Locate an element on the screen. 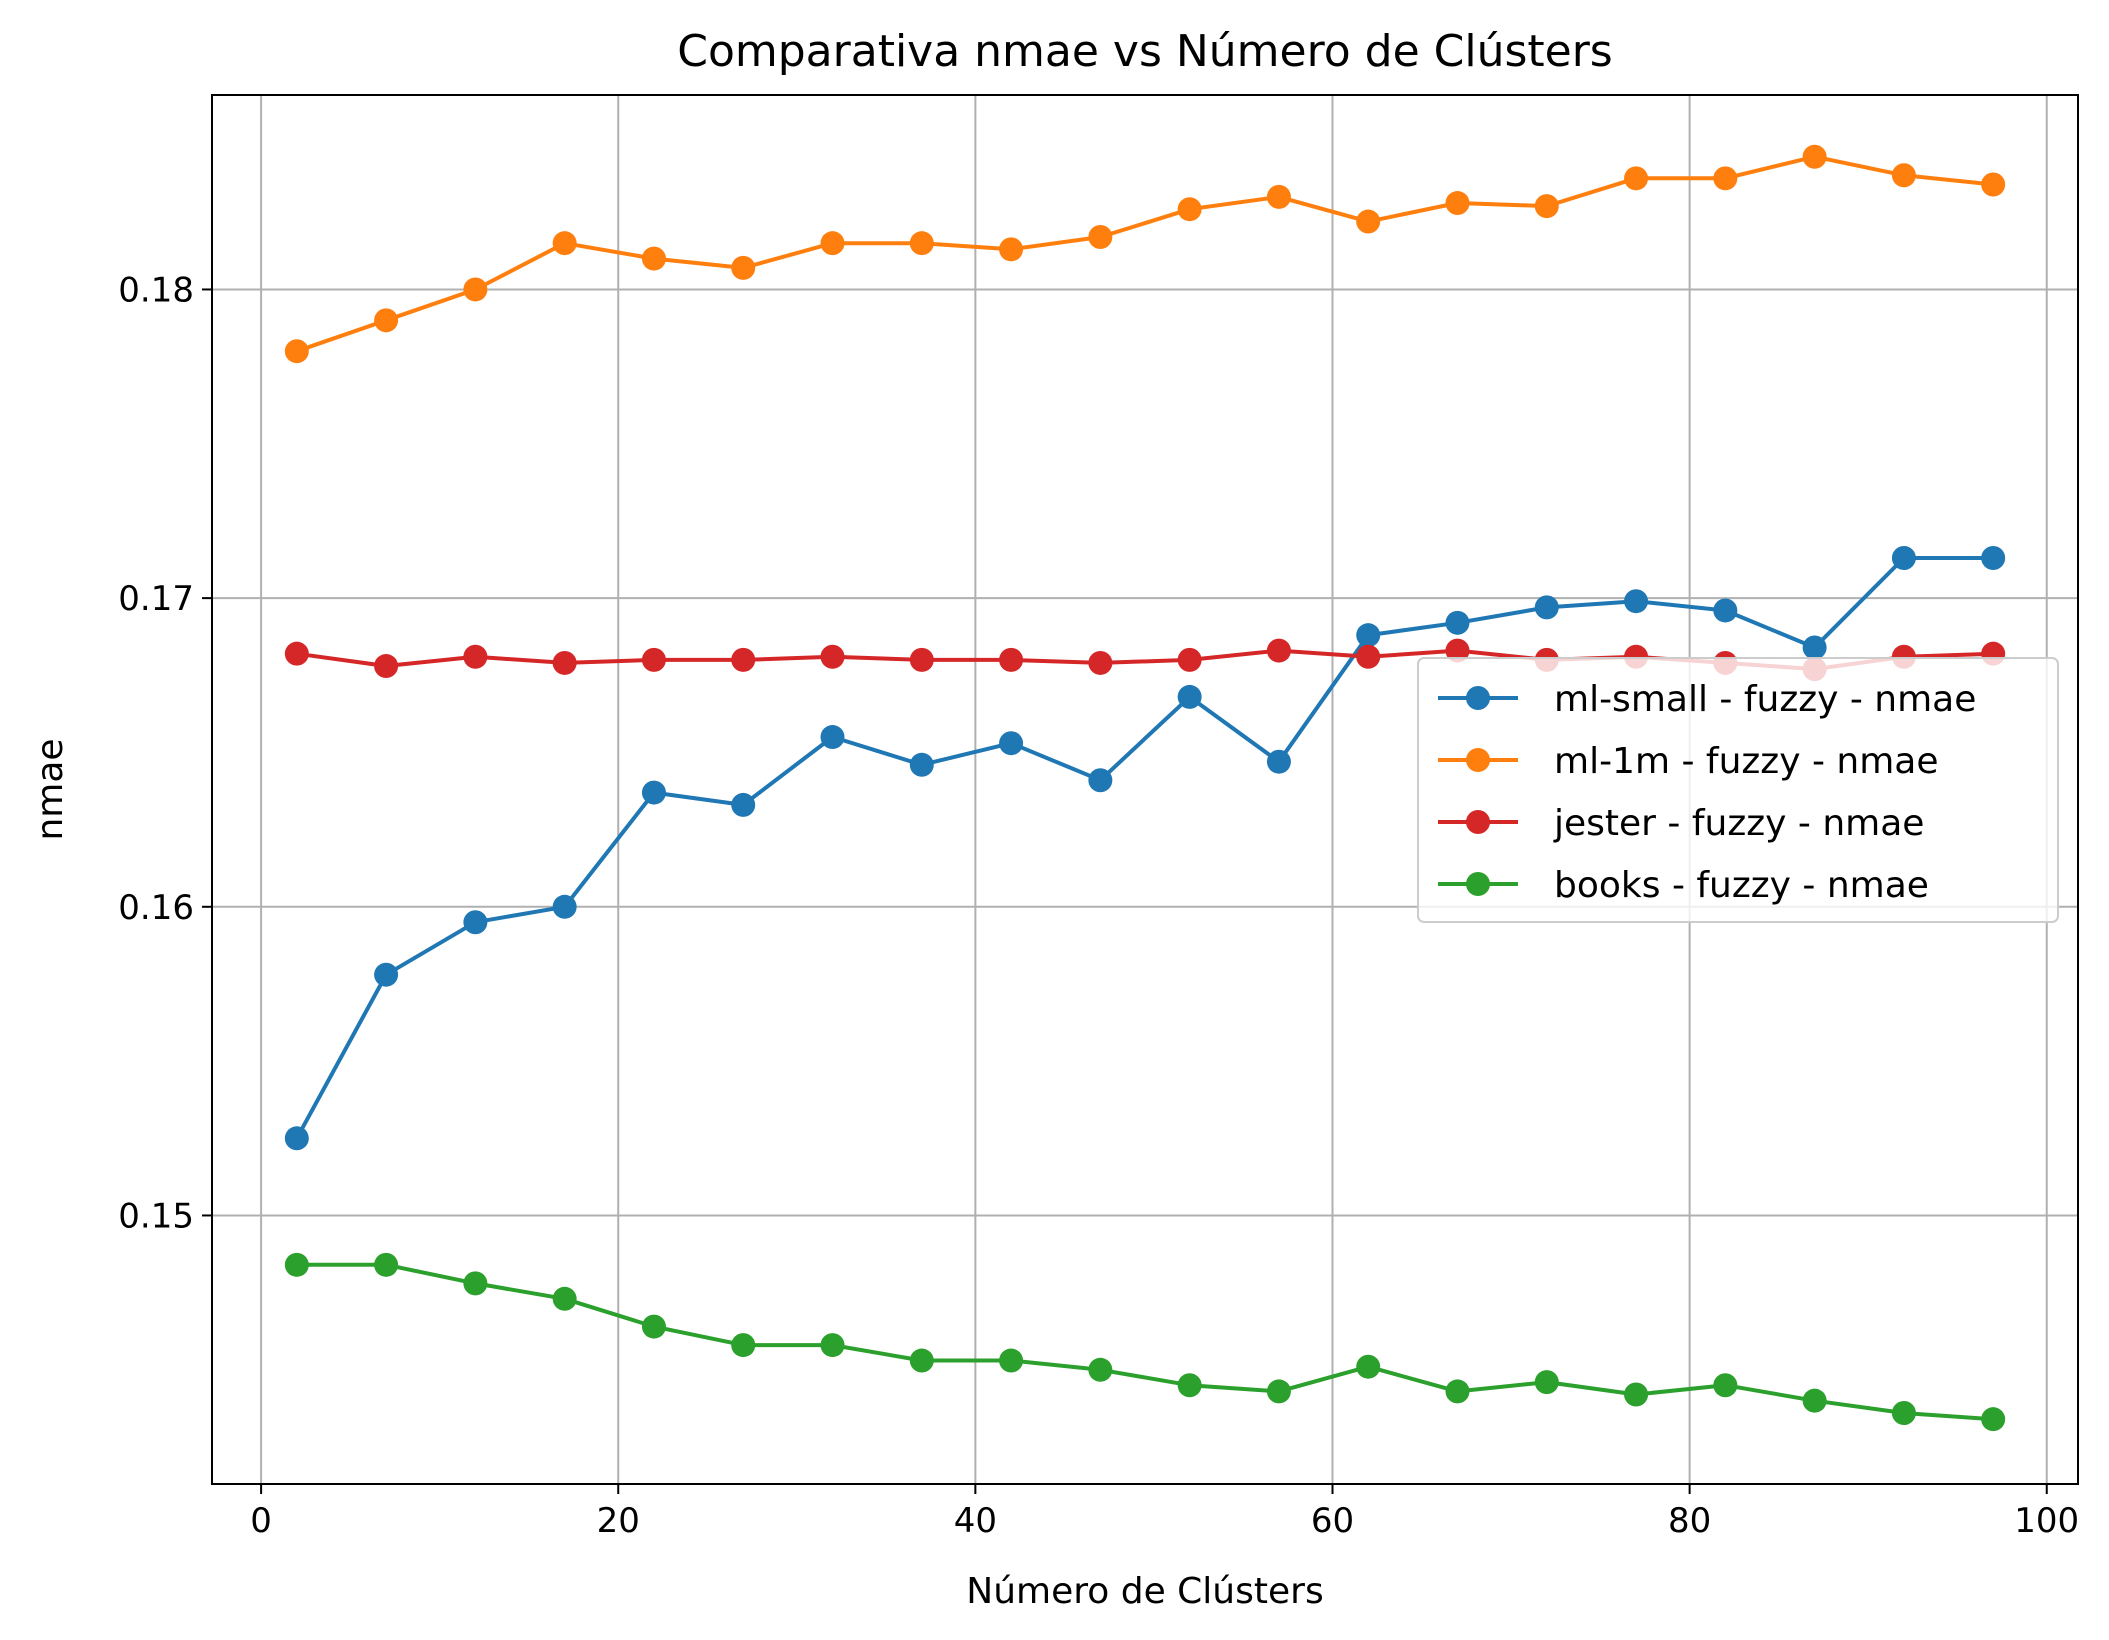  x-tick-label: 0 is located at coordinates (261, 1521).